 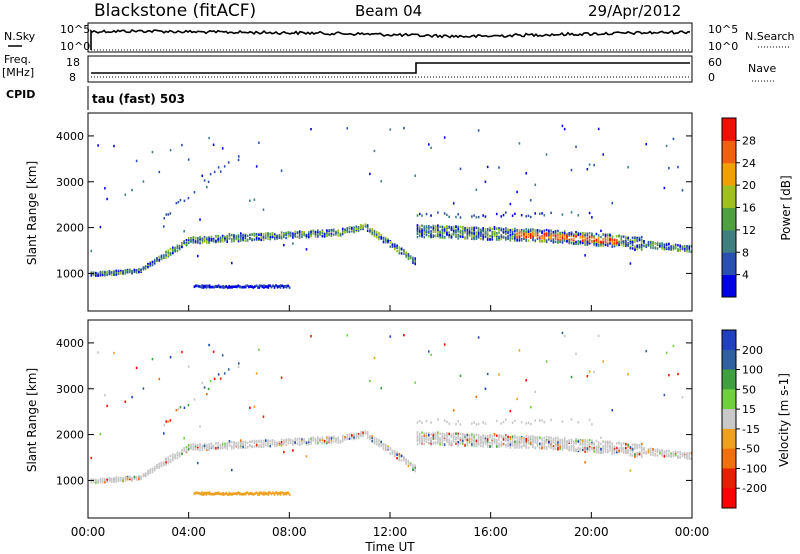 What do you see at coordinates (762, 68) in the screenshot?
I see `nave-label: Nave` at bounding box center [762, 68].